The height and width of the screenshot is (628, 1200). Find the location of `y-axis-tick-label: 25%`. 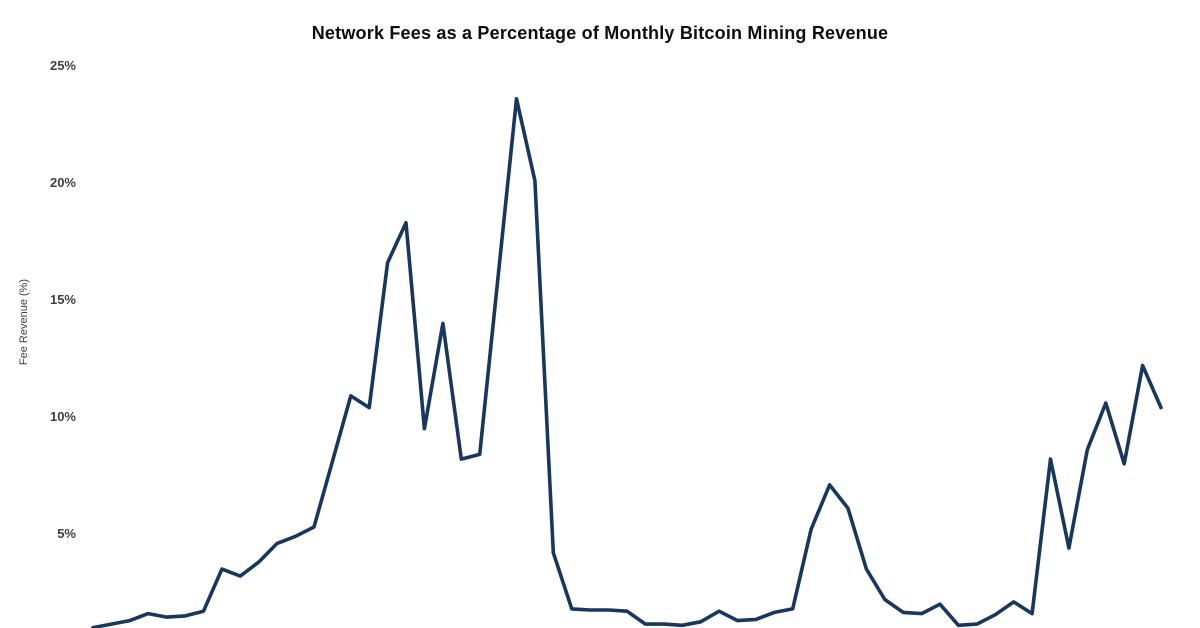

y-axis-tick-label: 25% is located at coordinates (62, 65).